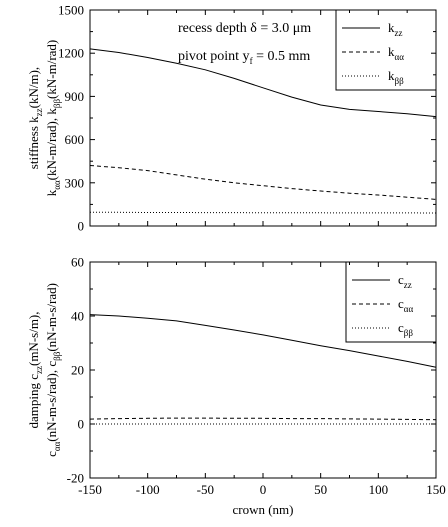  I want to click on series-line-k-ββ, so click(263, 212).